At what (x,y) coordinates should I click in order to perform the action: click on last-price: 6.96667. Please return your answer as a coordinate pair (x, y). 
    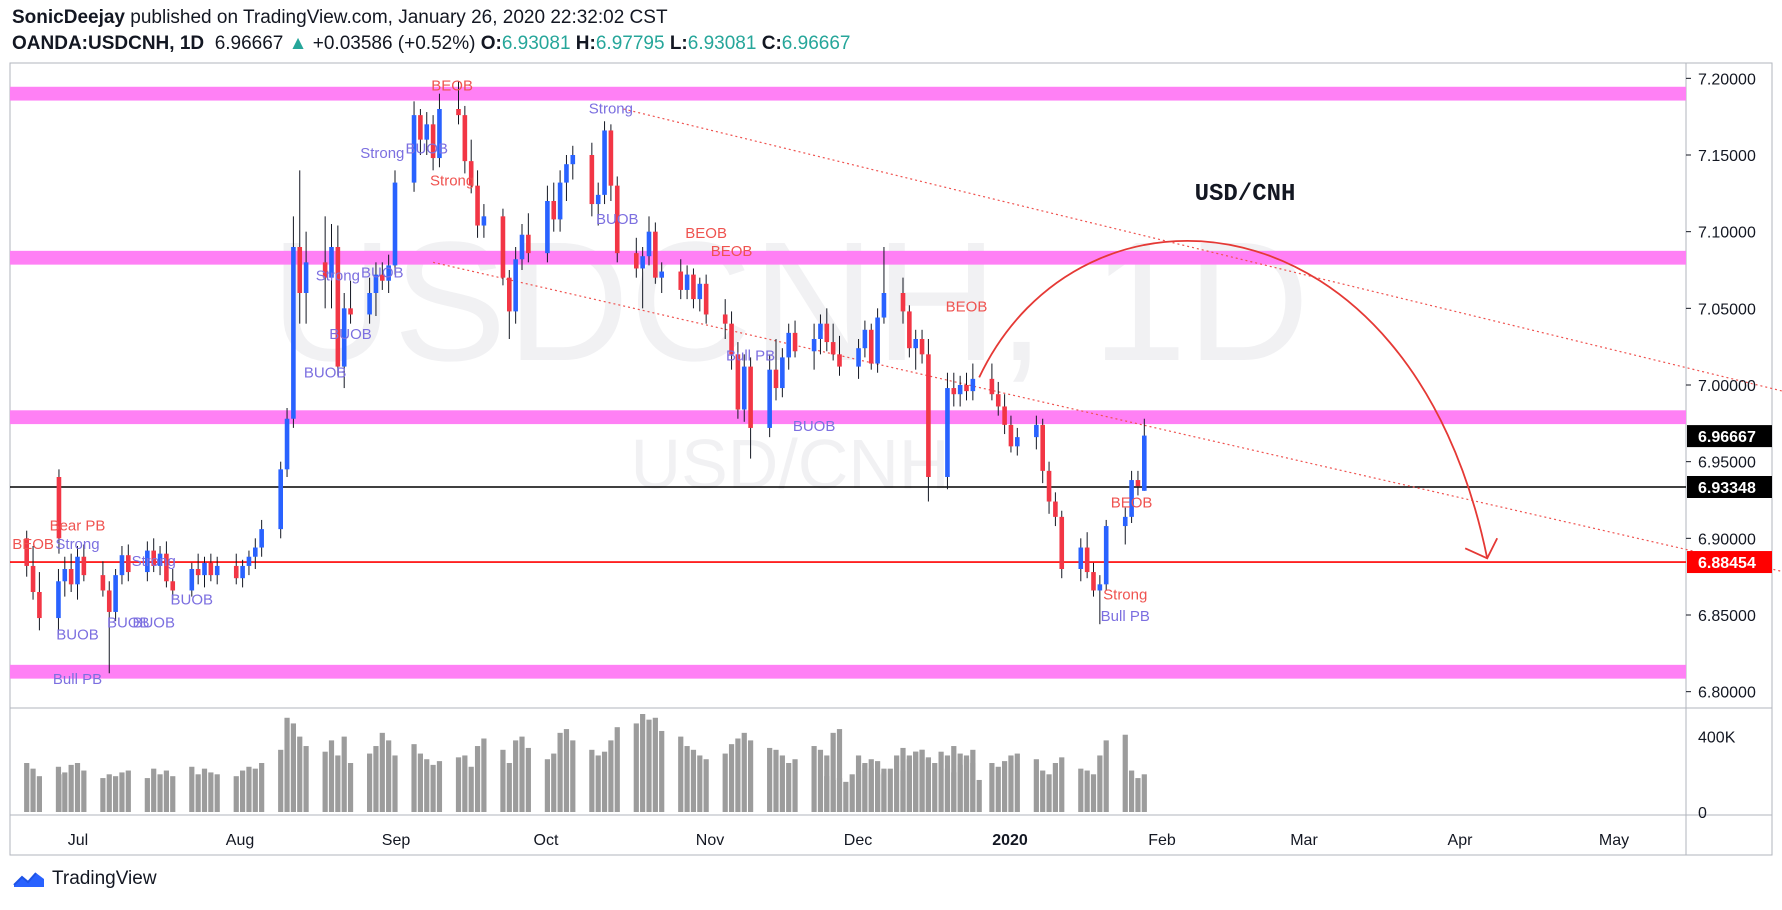
    Looking at the image, I should click on (249, 43).